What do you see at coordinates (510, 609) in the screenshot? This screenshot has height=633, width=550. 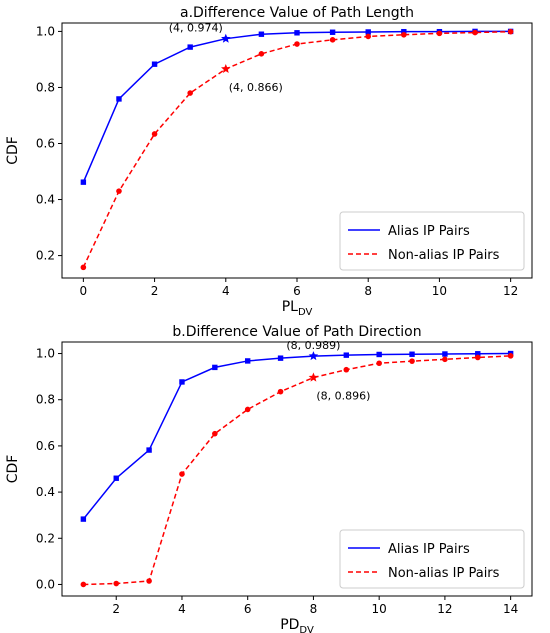 I see `x-tick-label: 14` at bounding box center [510, 609].